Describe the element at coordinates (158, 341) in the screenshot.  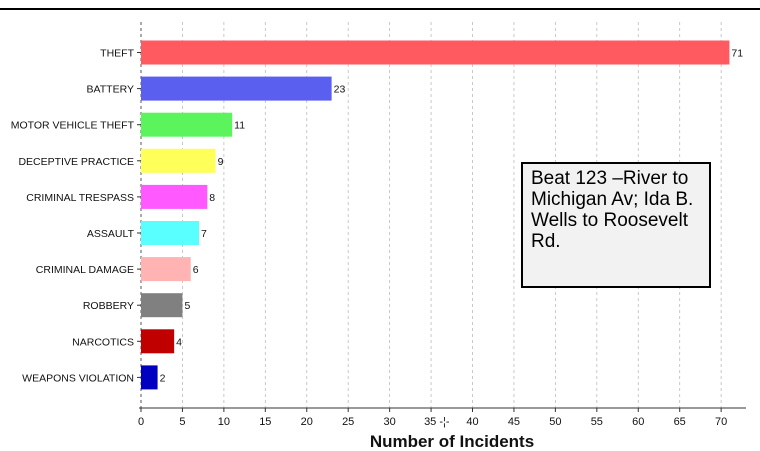
I see `bar-narcotics` at that location.